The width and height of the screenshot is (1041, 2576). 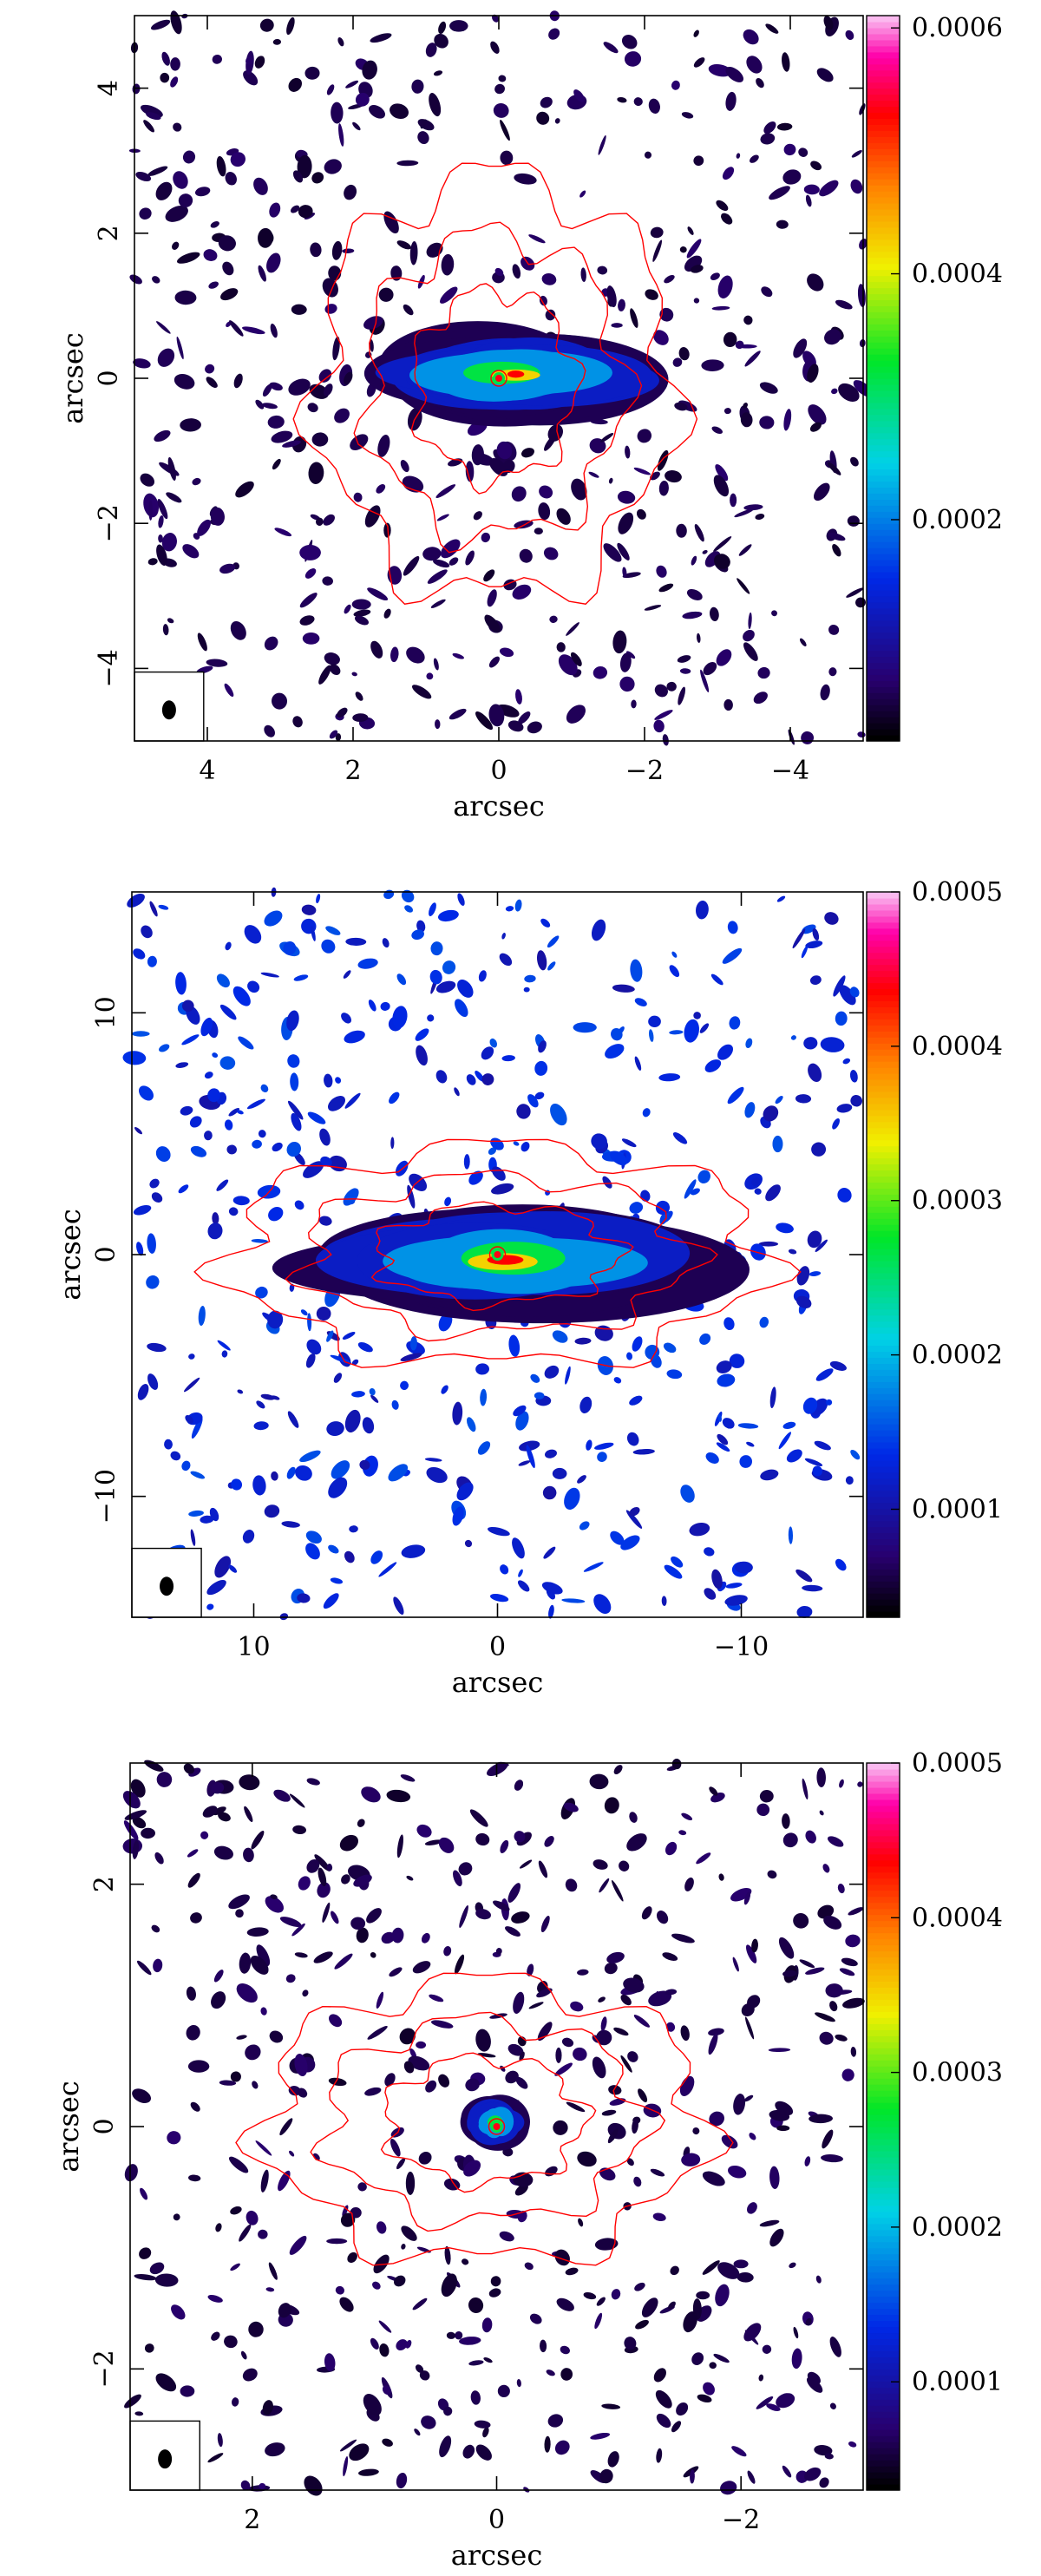 What do you see at coordinates (106, 1012) in the screenshot?
I see `y-tick-label: 10` at bounding box center [106, 1012].